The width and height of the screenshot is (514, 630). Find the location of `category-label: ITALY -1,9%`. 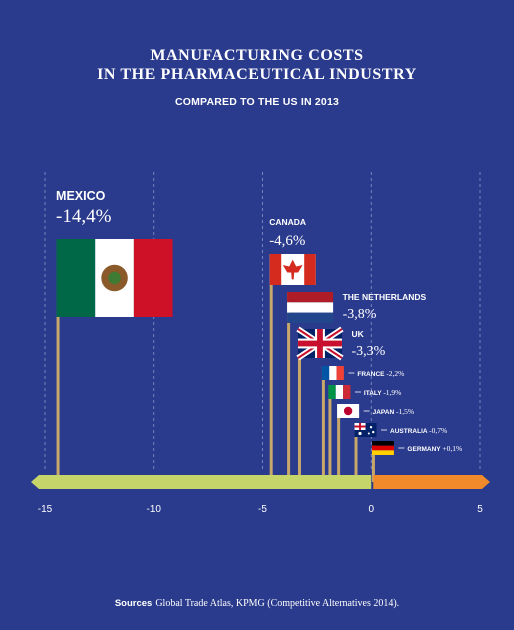

category-label: ITALY -1,9% is located at coordinates (383, 392).